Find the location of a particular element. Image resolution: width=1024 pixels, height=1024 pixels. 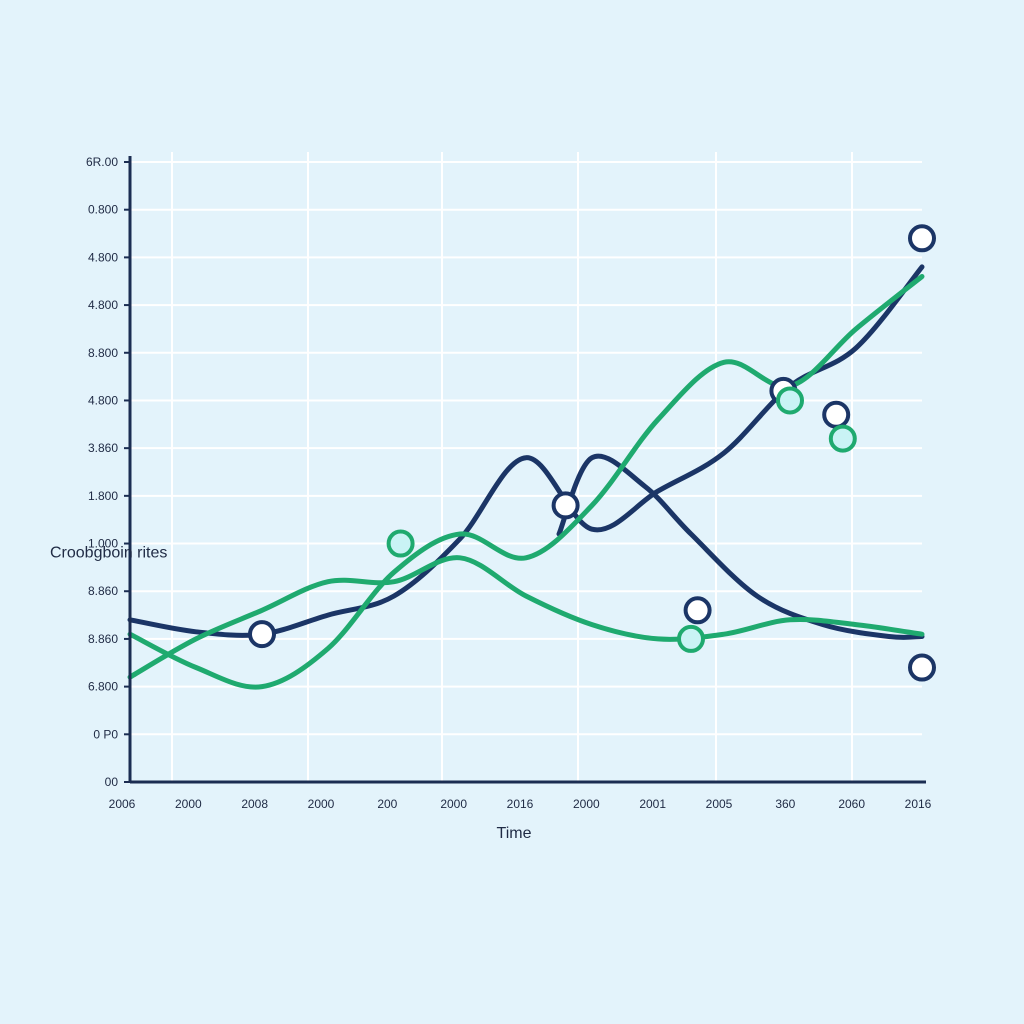

y-axis-title: Croobgboin rites is located at coordinates (108, 553).